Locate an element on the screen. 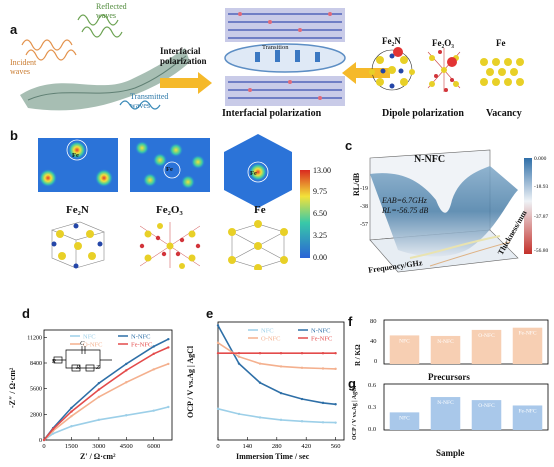 The image size is (554, 467). y-tick-label: 0 is located at coordinates (40, 441).